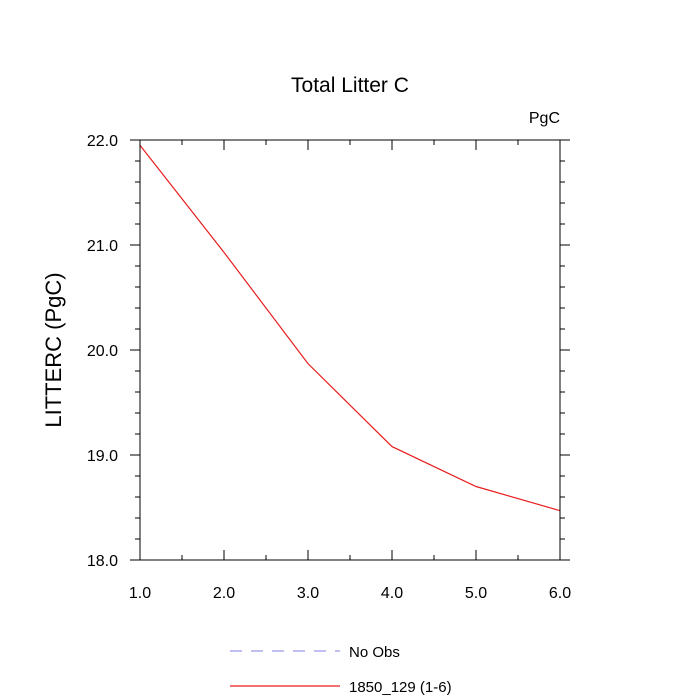  Describe the element at coordinates (350, 593) in the screenshot. I see `x-tick-labels: 1.0 2.0 3.0 4.0 5.0 6.0` at that location.